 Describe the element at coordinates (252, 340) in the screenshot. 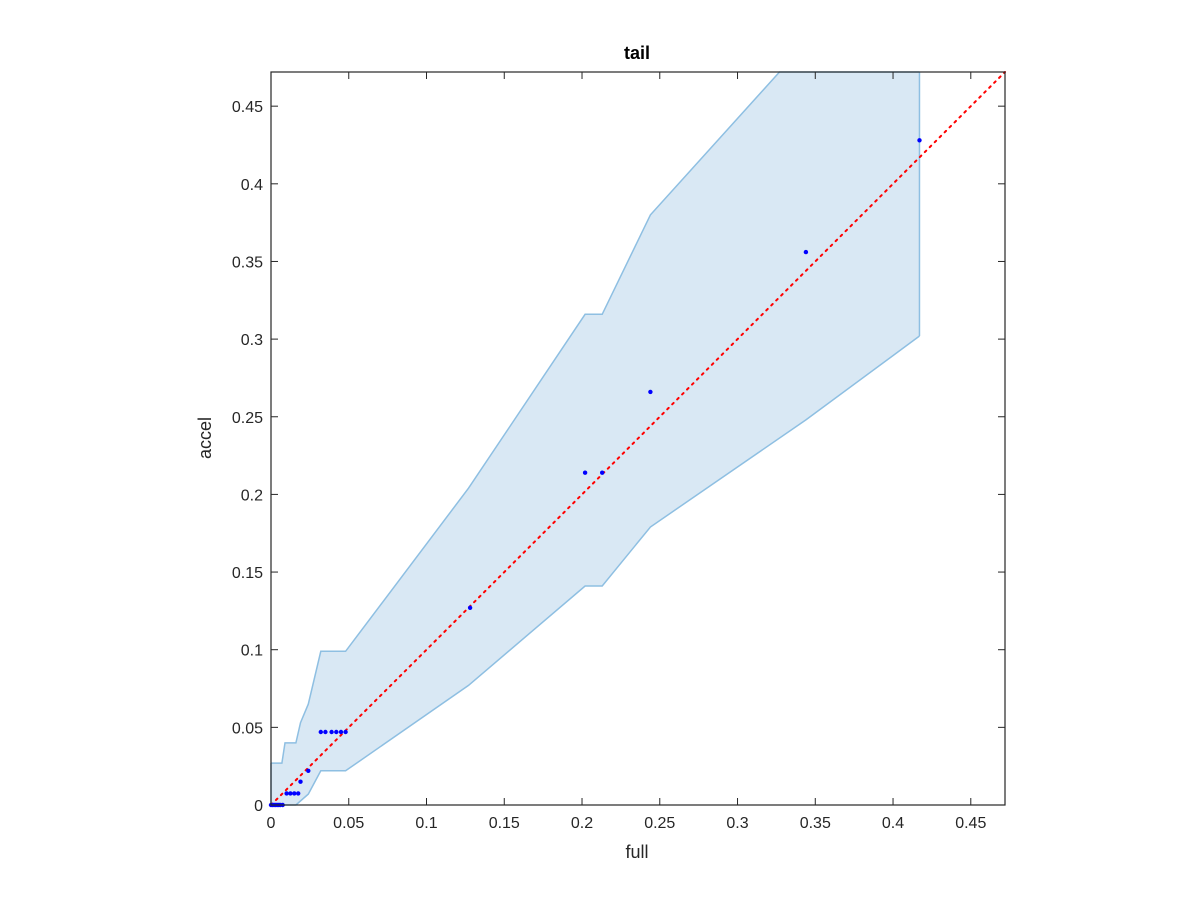

I see `y-tick-label: 0.3` at that location.